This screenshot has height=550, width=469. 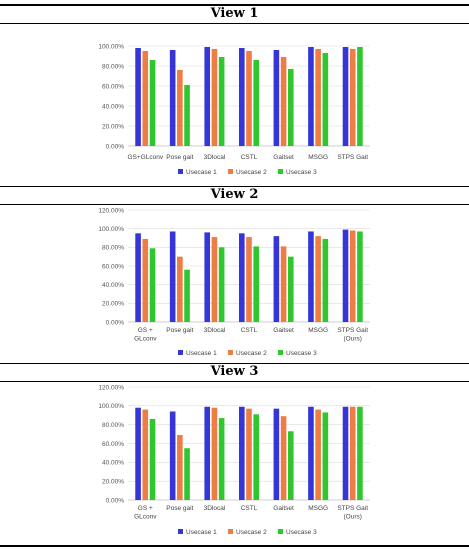 I want to click on panel-title-view-3: View 3, so click(x=234, y=371).